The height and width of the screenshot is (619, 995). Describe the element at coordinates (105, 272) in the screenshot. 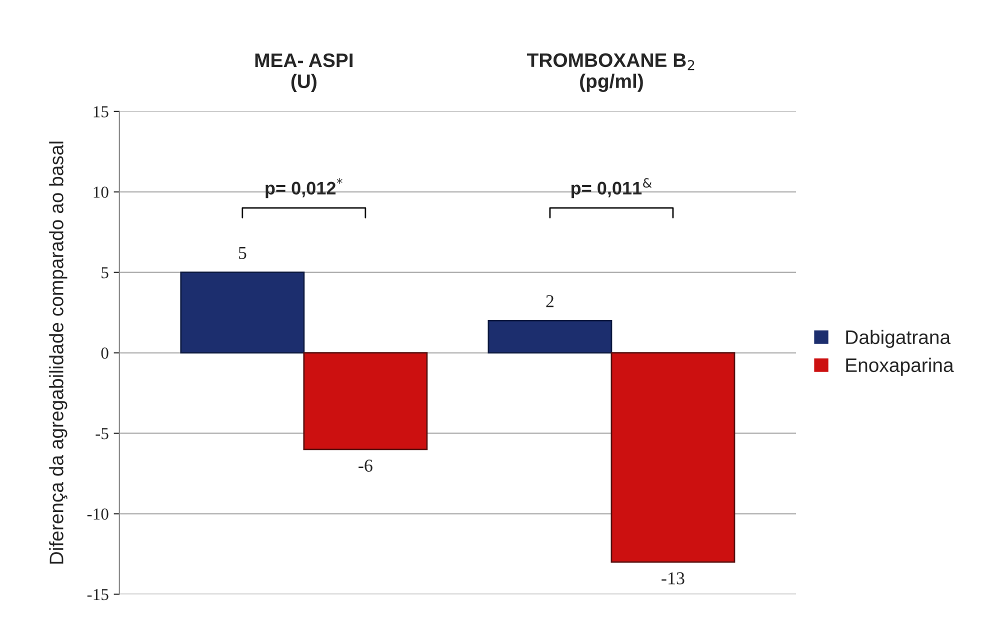

I see `y-tick-label: 5` at that location.